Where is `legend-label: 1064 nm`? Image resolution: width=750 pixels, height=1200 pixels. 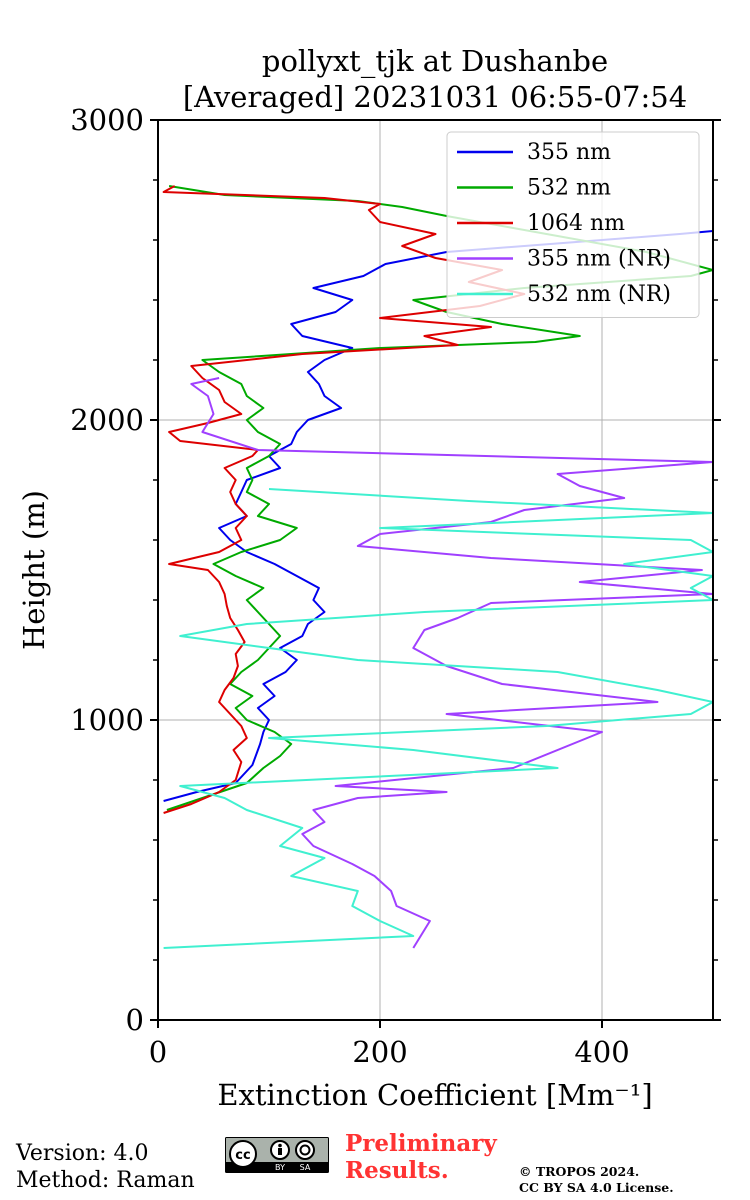
legend-label: 1064 nm is located at coordinates (576, 223).